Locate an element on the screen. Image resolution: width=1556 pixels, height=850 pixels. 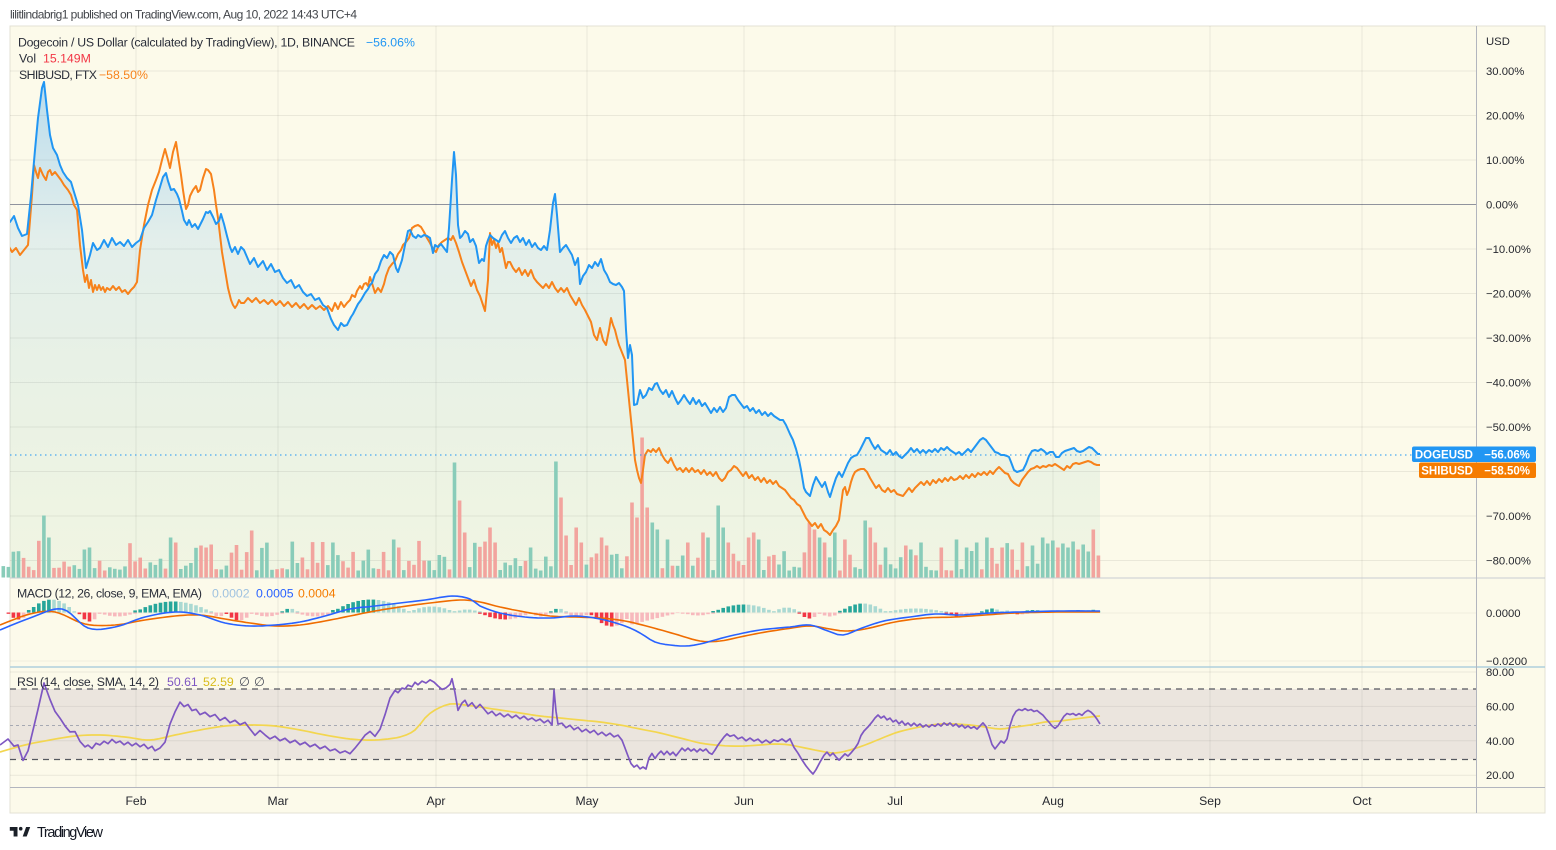
svg-text: May is located at coordinates (587, 801).